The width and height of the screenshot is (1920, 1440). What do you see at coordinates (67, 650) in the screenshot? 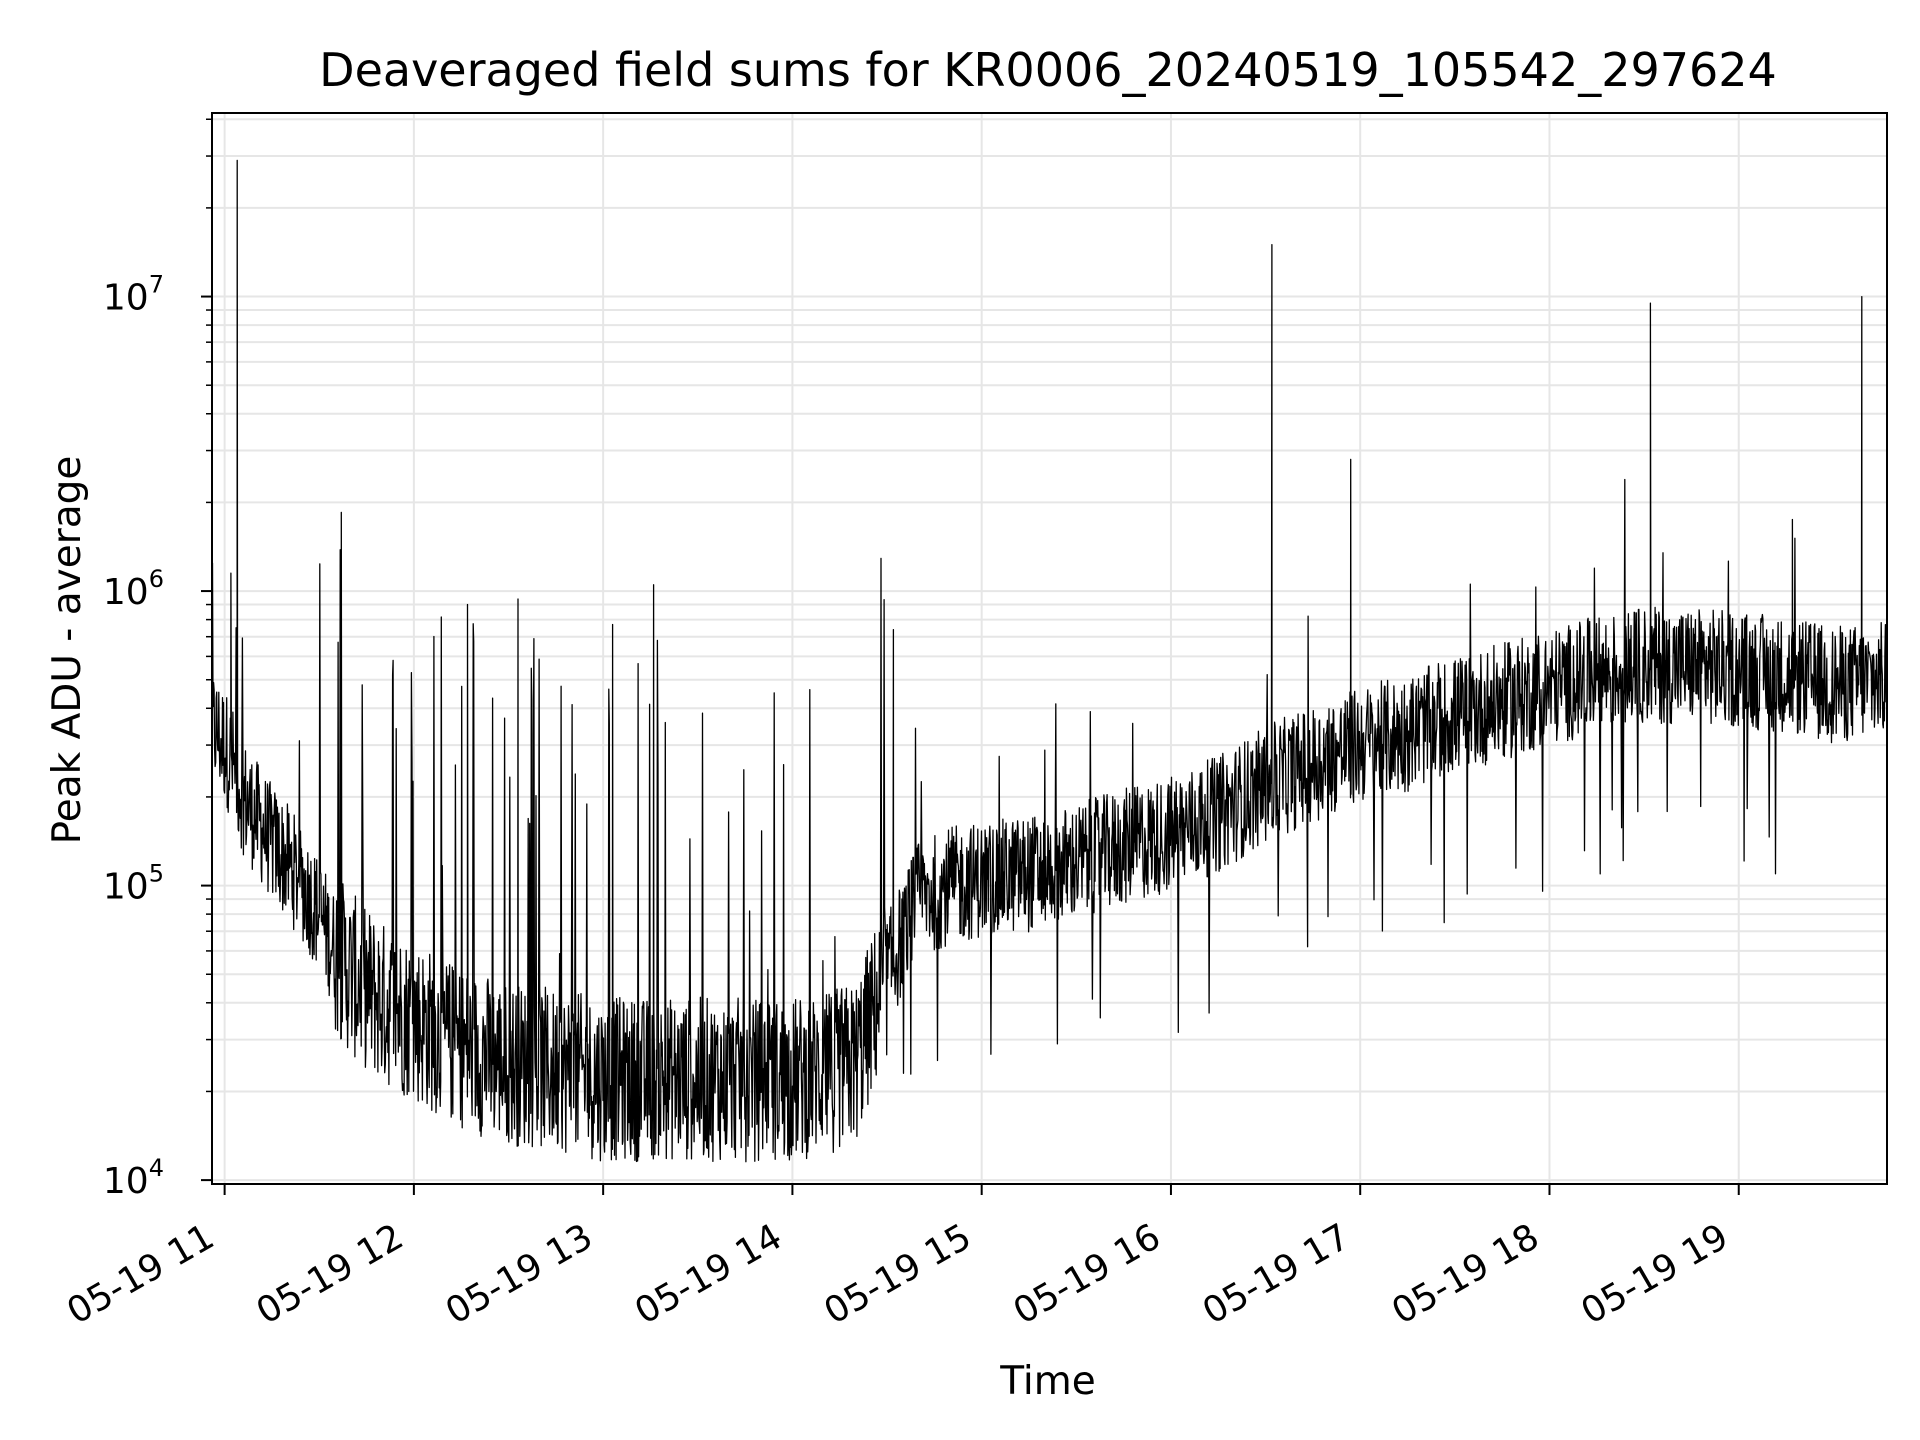
I see `y-axis-label: Peak ADU - average` at bounding box center [67, 650].